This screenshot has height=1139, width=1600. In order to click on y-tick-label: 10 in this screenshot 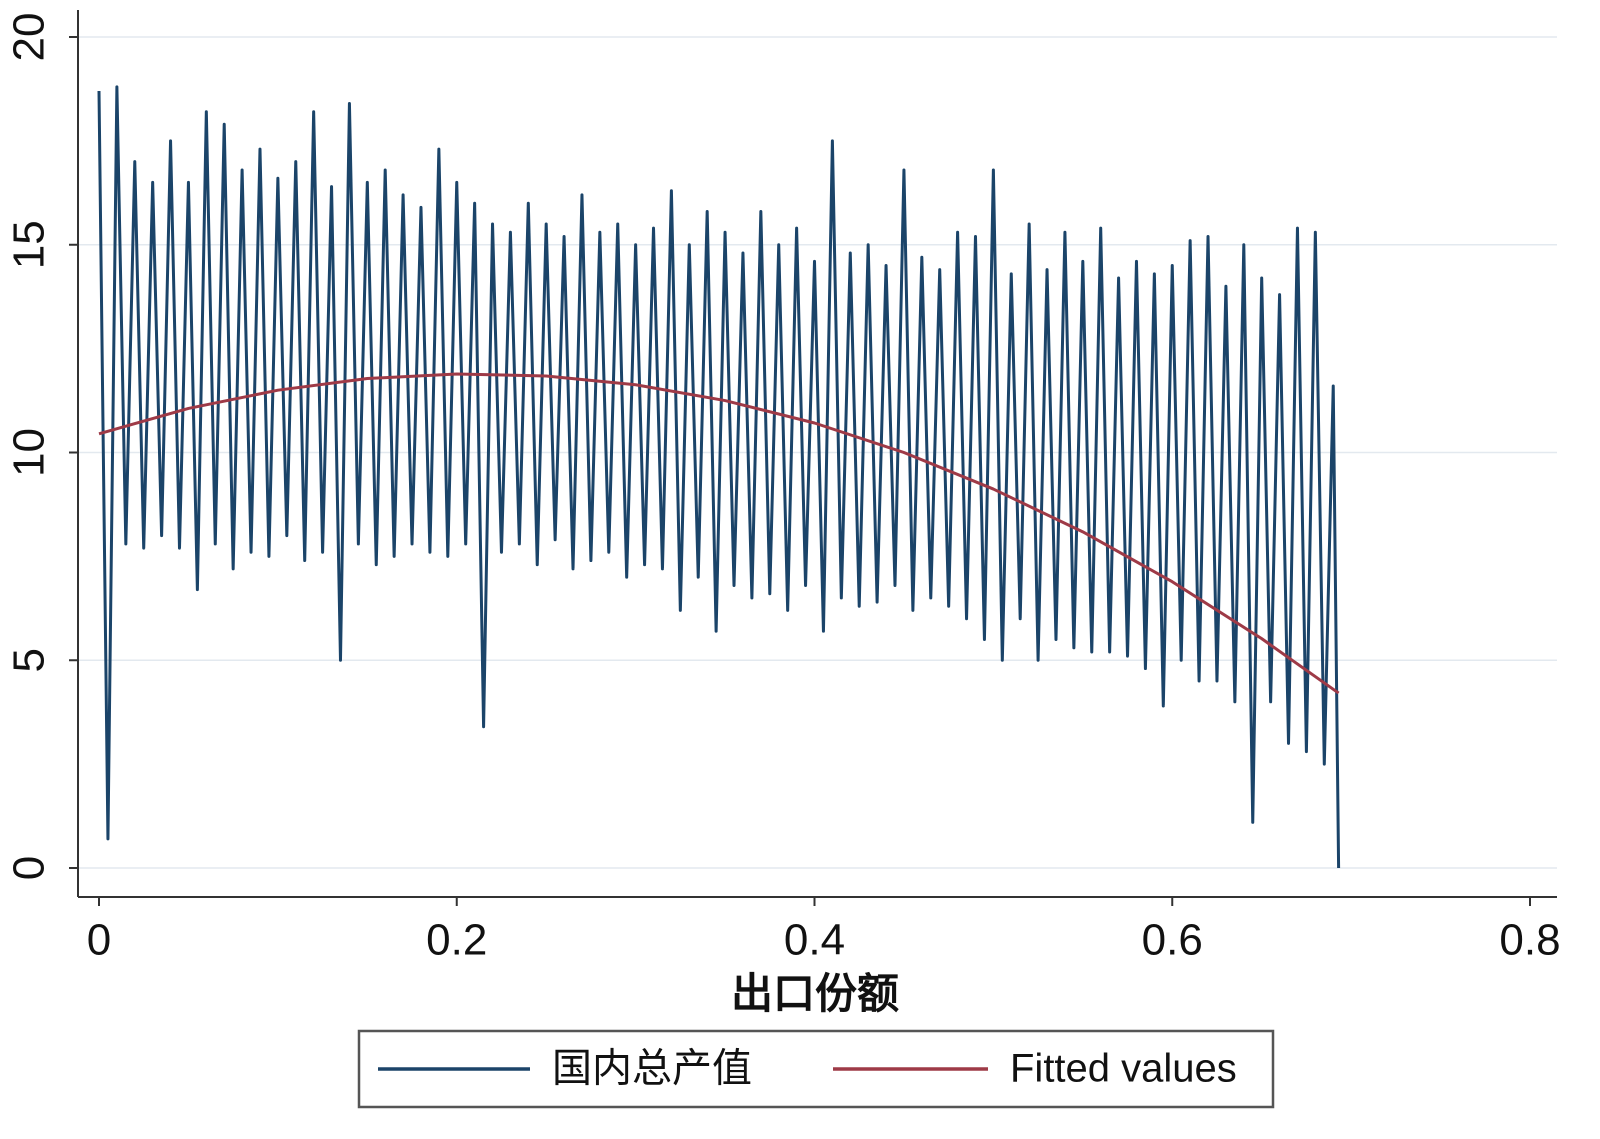, I will do `click(29, 452)`.